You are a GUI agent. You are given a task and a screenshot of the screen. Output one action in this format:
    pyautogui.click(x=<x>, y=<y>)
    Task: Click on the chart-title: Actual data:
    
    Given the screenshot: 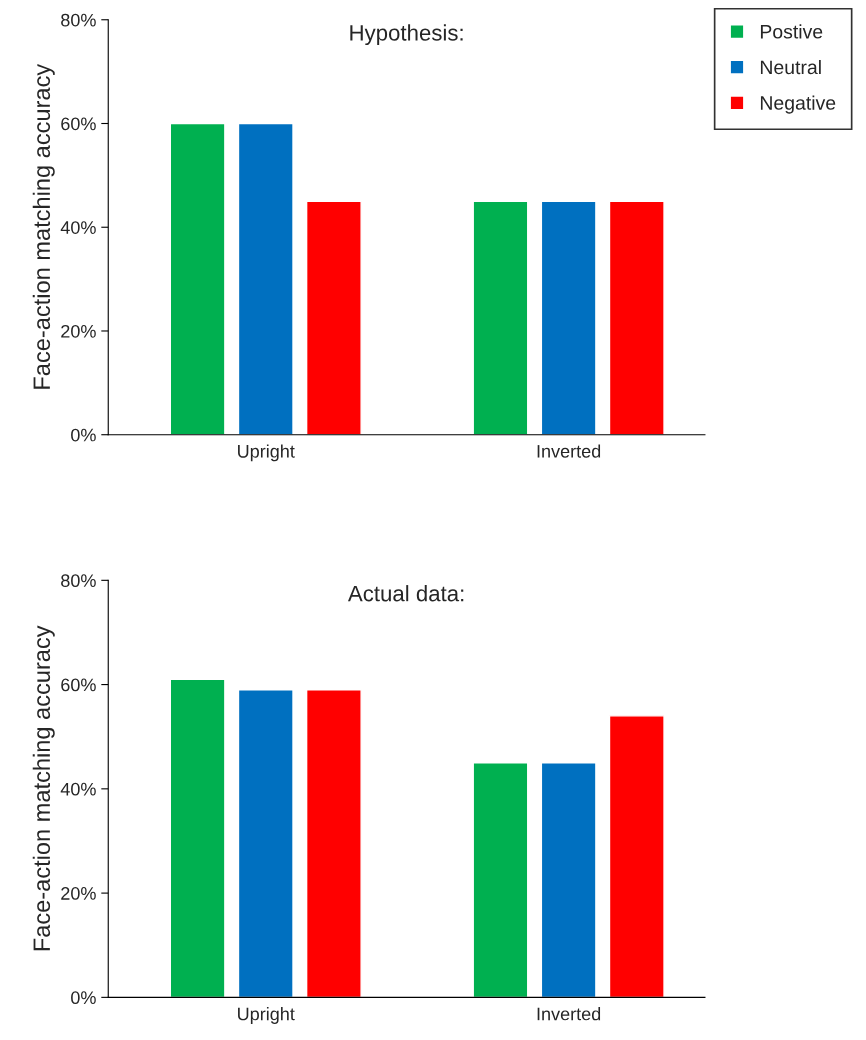 What is the action you would take?
    pyautogui.click(x=405, y=593)
    